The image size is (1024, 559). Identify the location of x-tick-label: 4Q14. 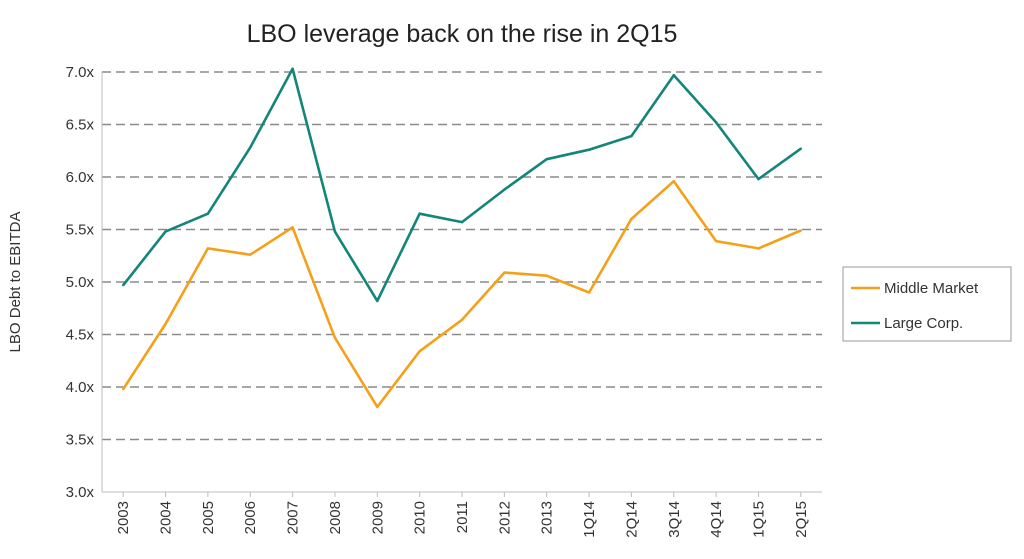
(716, 519).